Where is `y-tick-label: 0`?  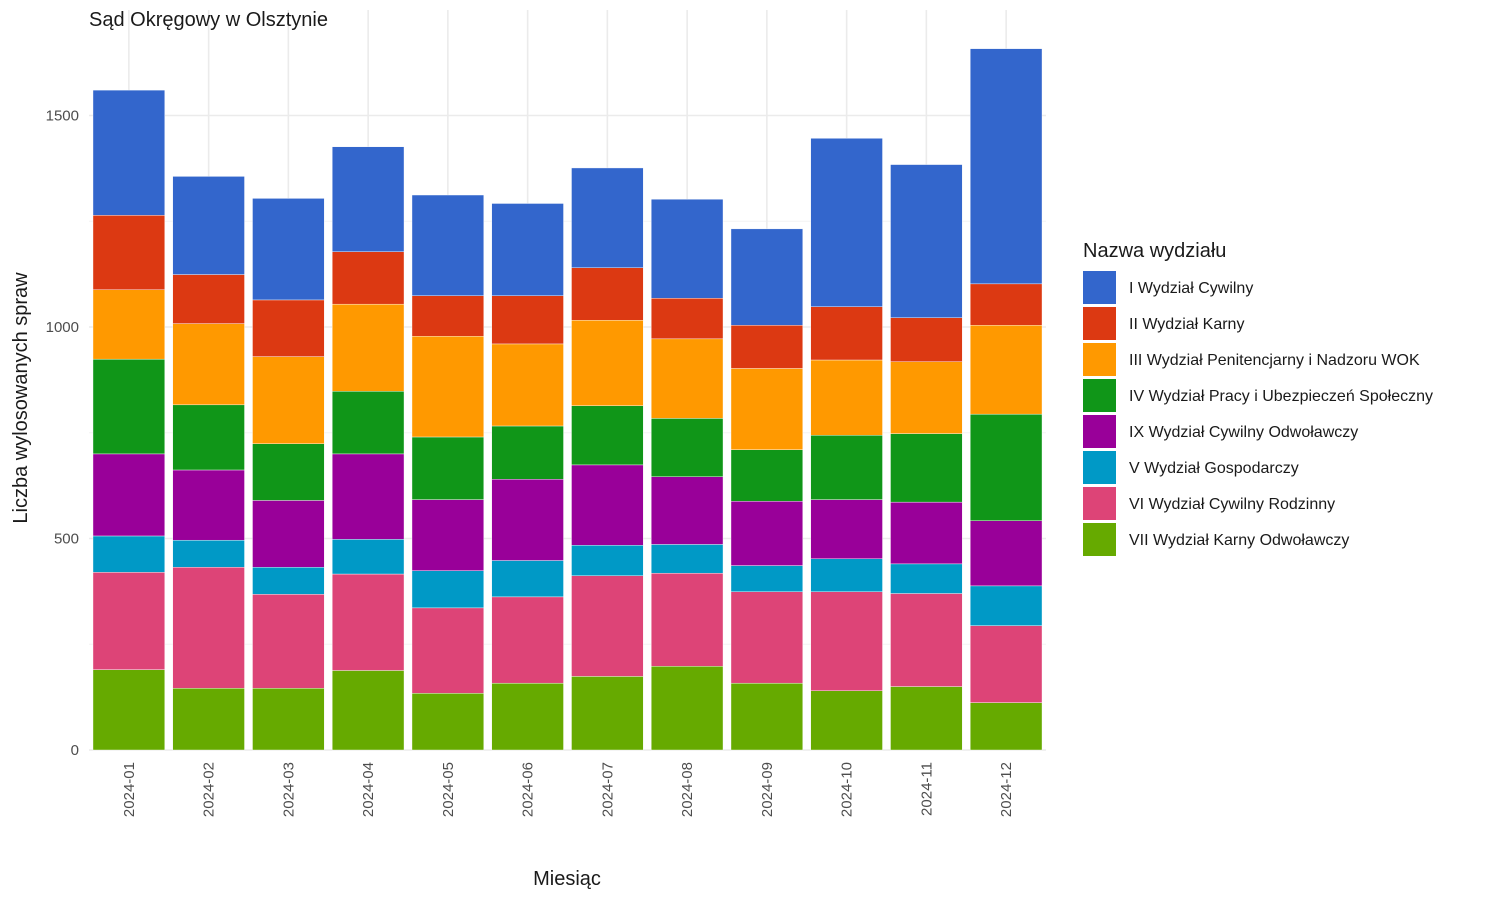 y-tick-label: 0 is located at coordinates (75, 750).